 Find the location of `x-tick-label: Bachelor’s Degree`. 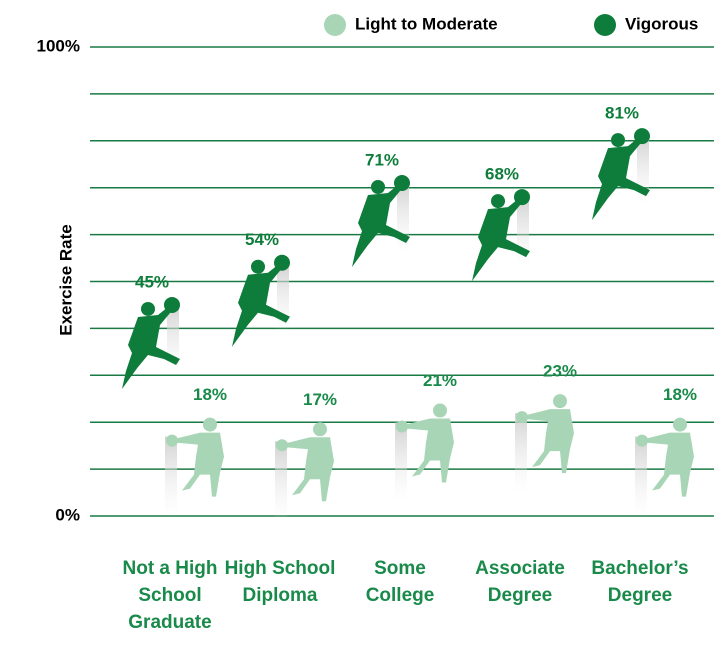

x-tick-label: Bachelor’s Degree is located at coordinates (640, 582).